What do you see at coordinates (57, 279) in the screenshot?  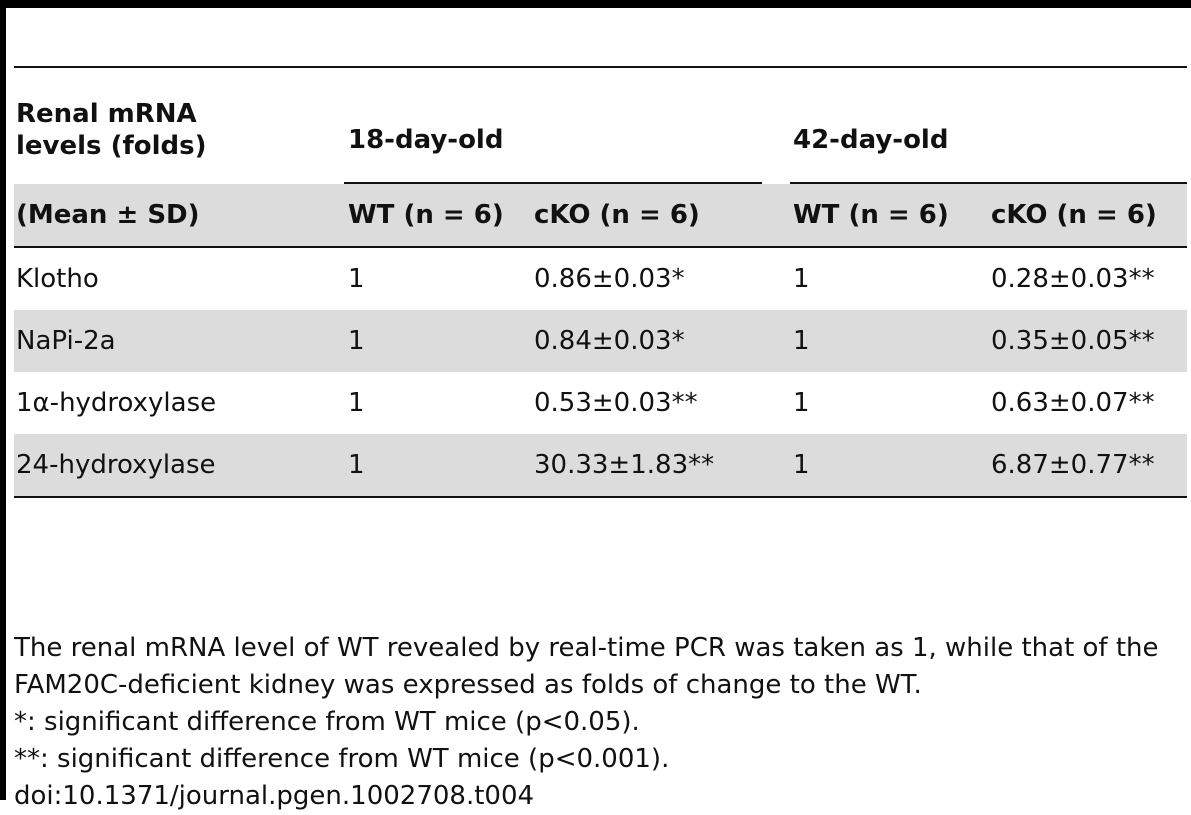 I see `row-label: Klotho` at bounding box center [57, 279].